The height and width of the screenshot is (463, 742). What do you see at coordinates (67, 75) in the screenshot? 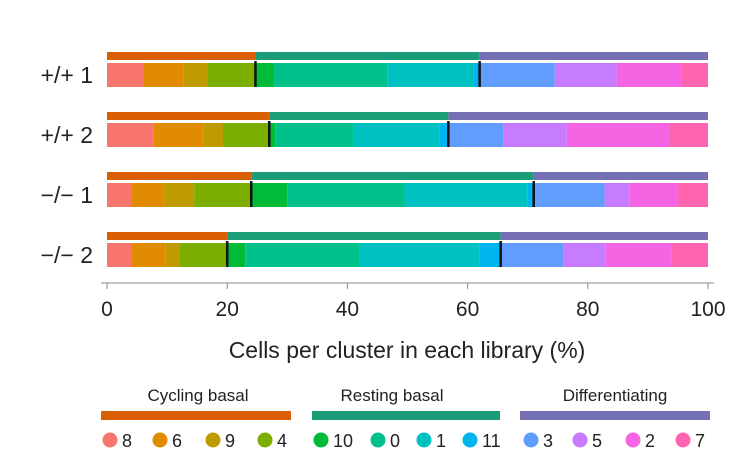
I see `y-tick-label: +/+ 1` at bounding box center [67, 75].